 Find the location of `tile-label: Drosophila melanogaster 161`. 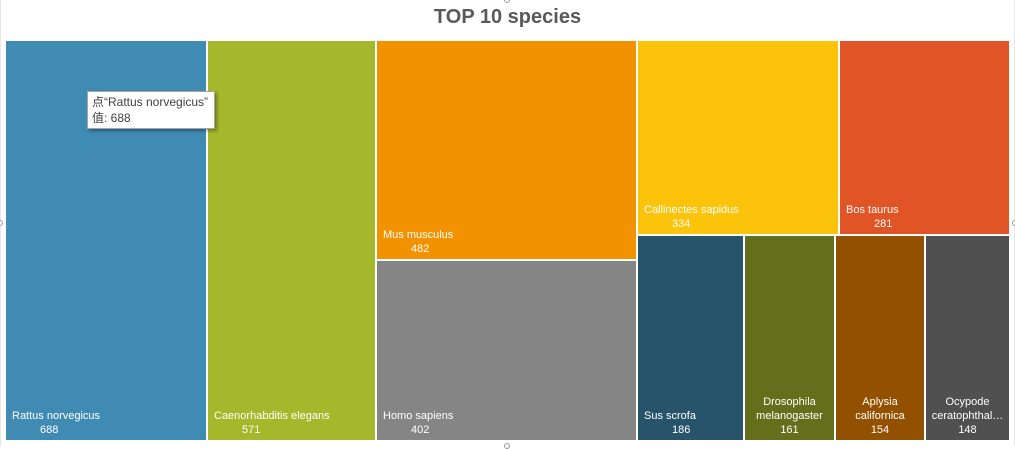

tile-label: Drosophila melanogaster 161 is located at coordinates (789, 416).